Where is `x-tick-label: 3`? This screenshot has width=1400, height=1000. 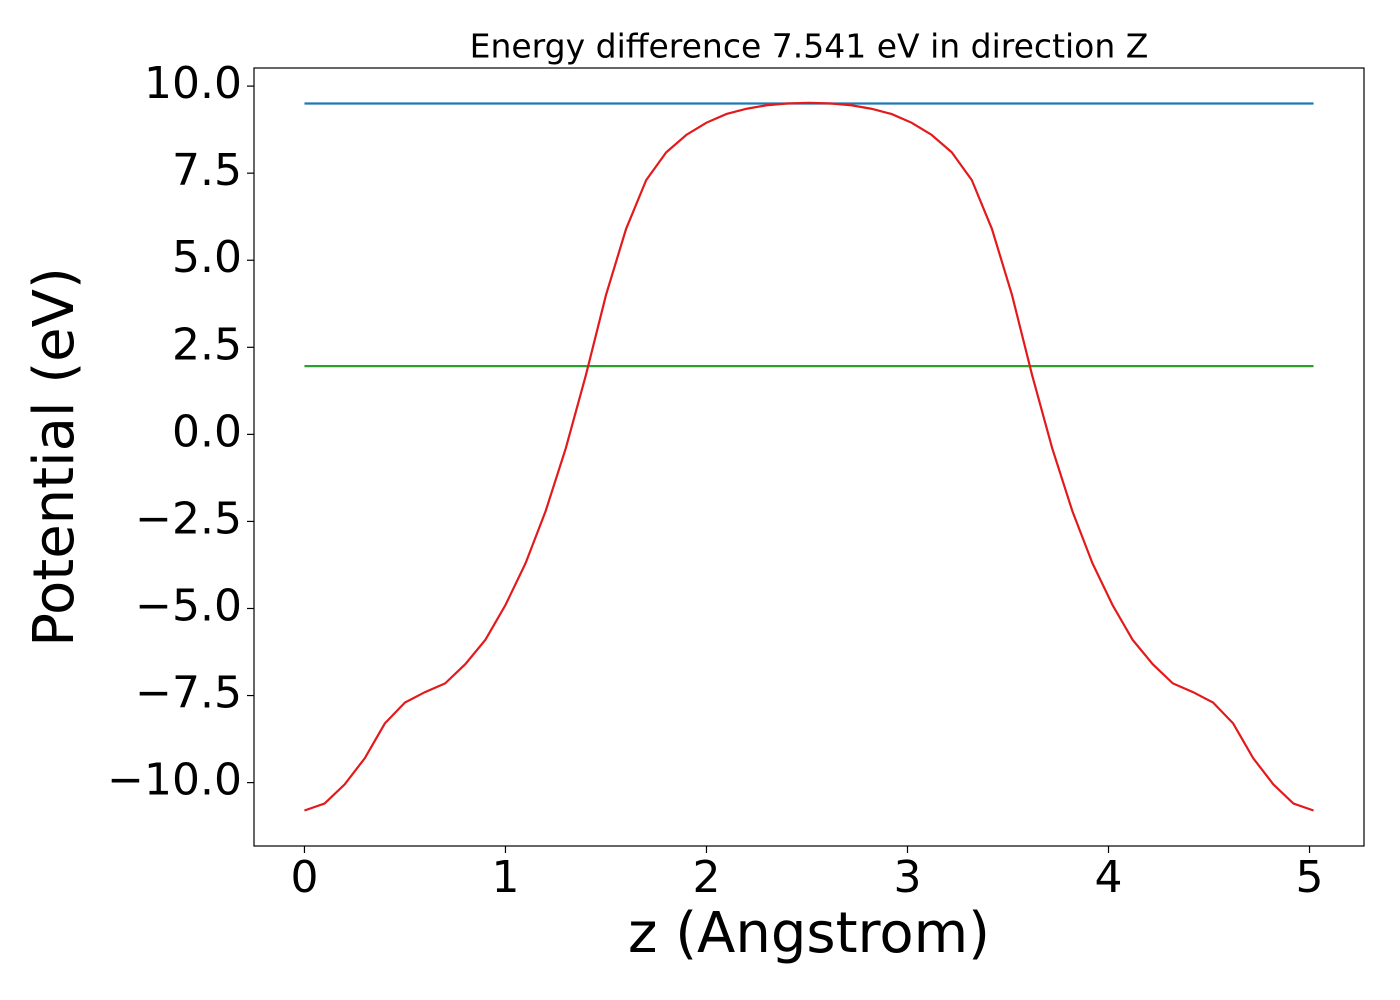
x-tick-label: 3 is located at coordinates (907, 877).